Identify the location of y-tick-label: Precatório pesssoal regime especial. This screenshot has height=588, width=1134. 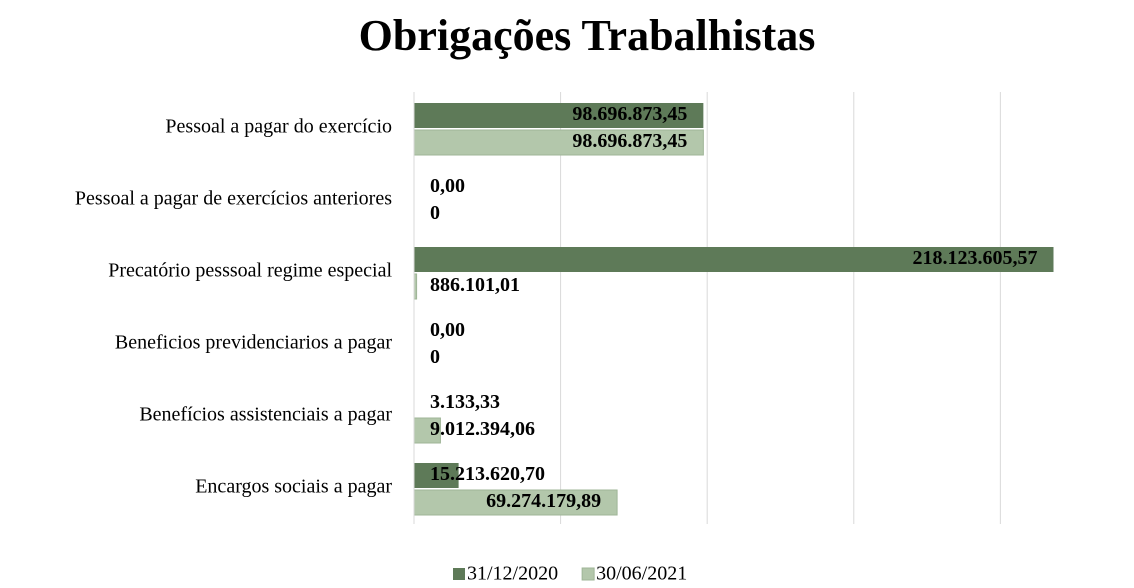
(250, 271).